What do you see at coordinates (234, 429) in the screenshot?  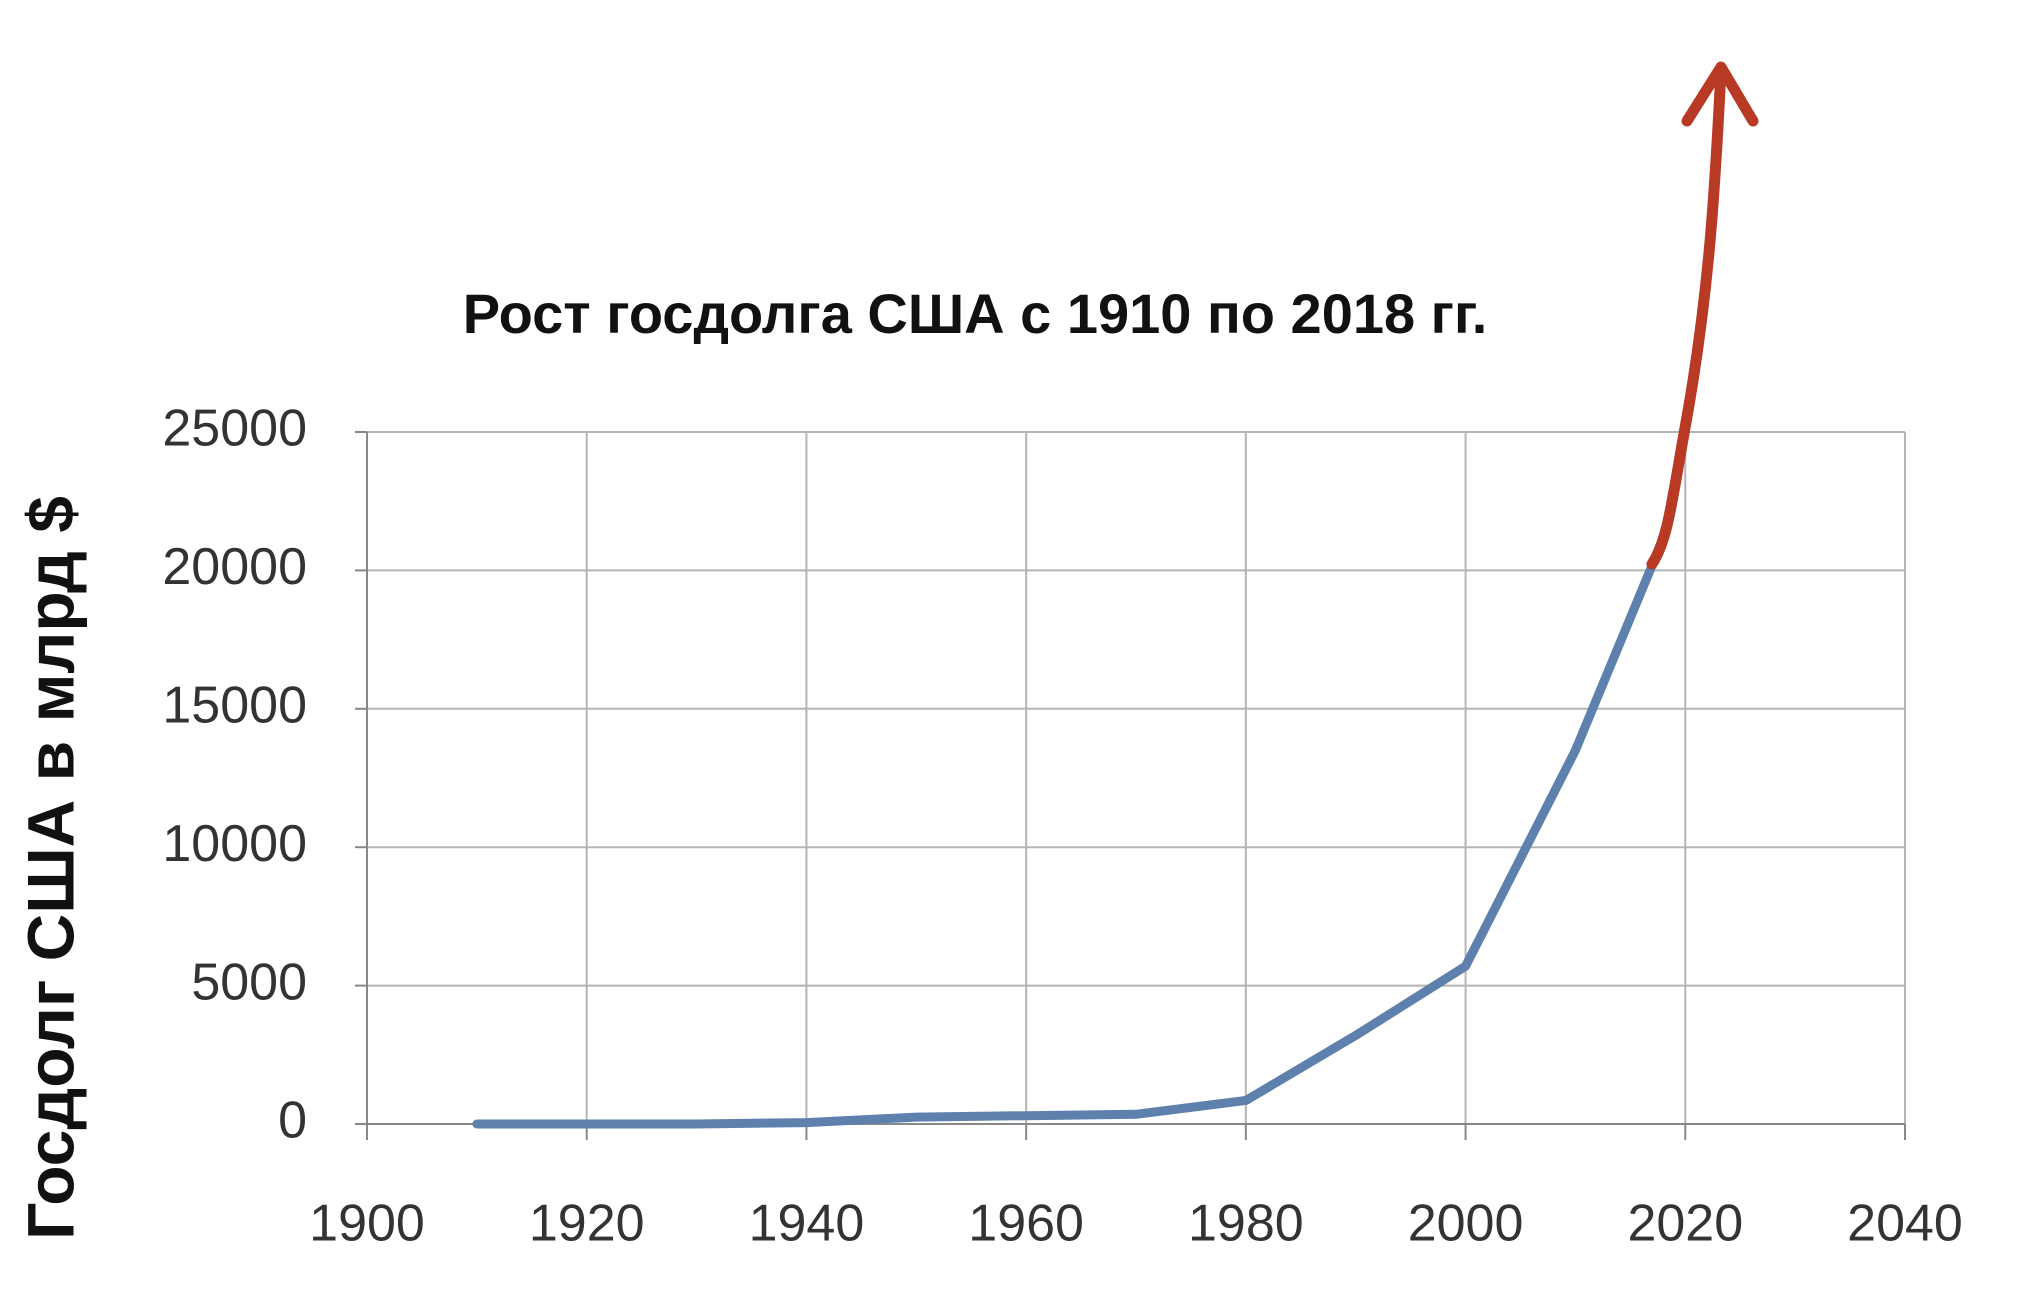 I see `y-tick-label: 25000` at bounding box center [234, 429].